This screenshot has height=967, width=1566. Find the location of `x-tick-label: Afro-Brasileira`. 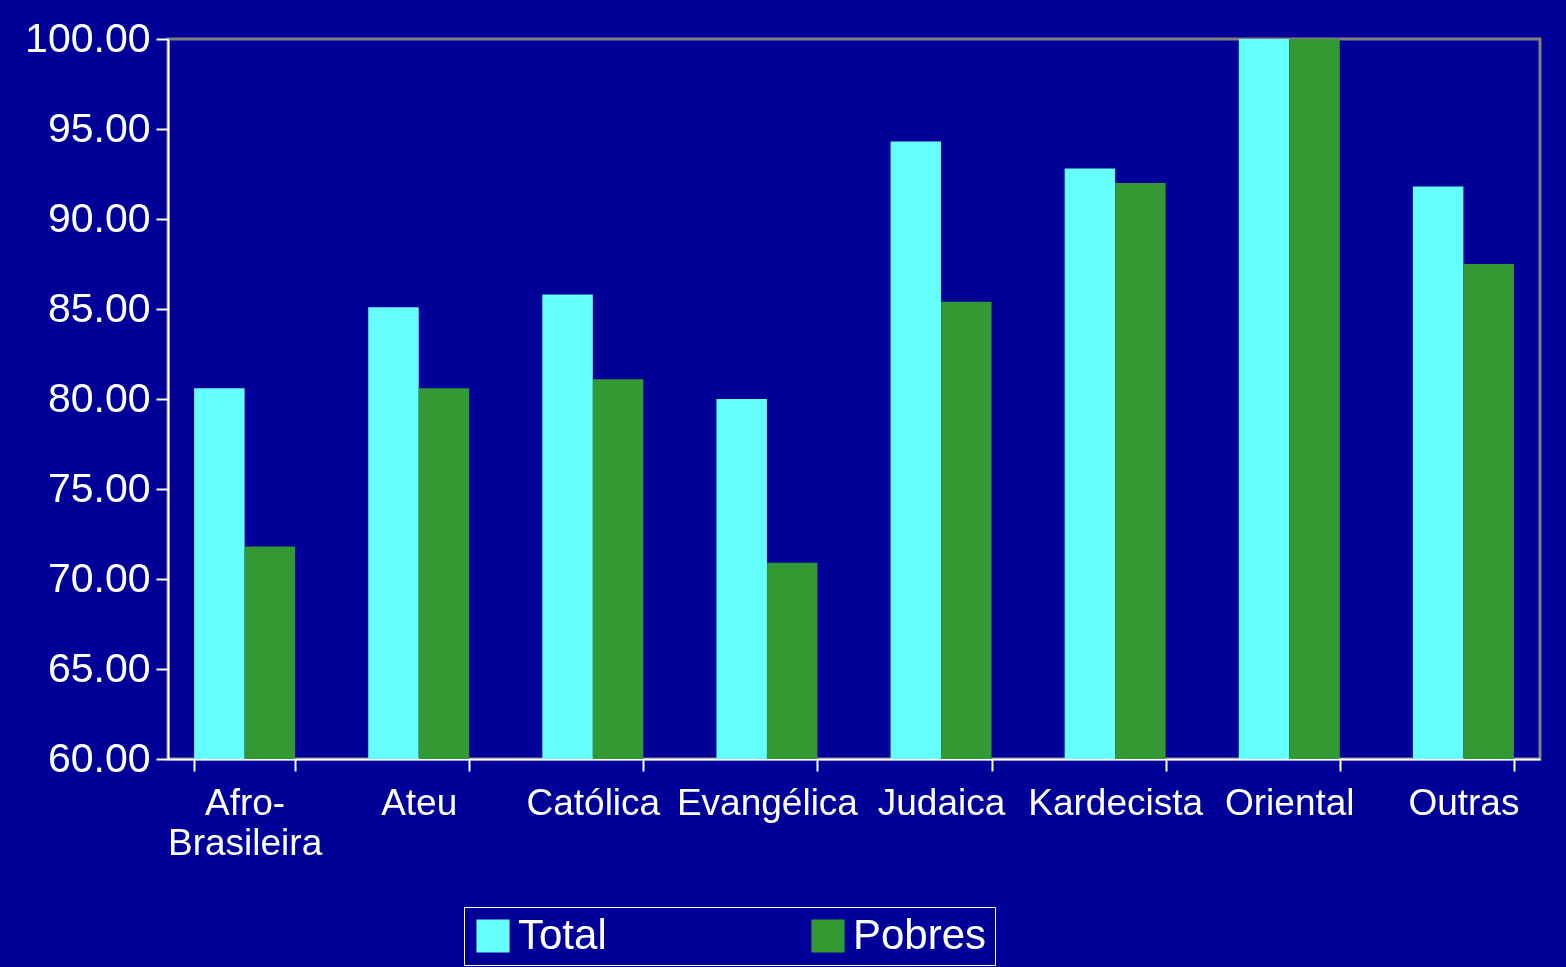

x-tick-label: Afro-Brasileira is located at coordinates (245, 822).